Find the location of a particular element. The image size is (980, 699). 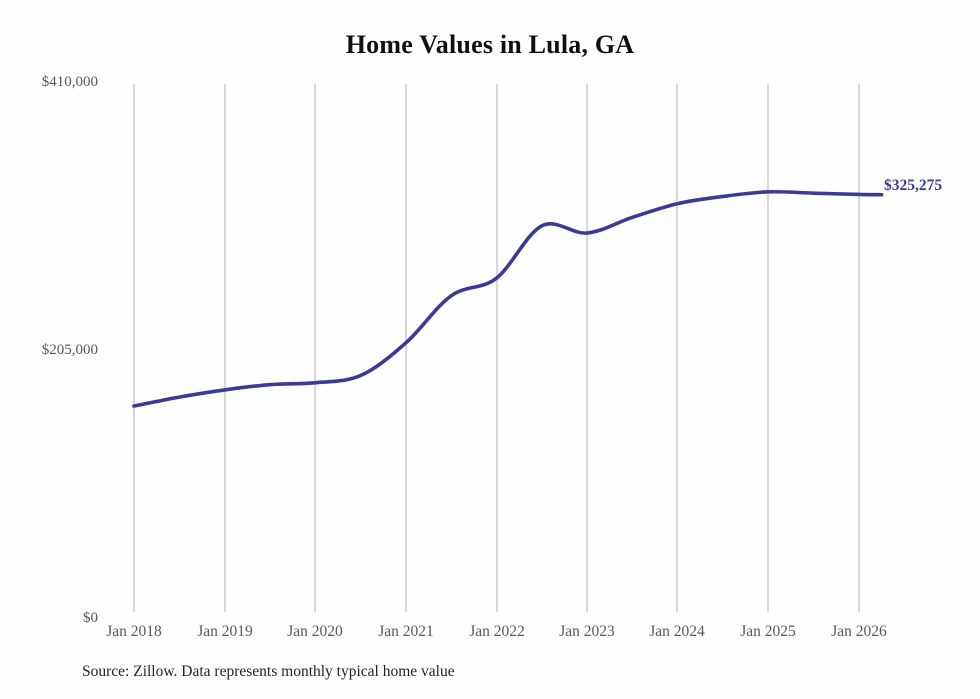

x-tick-label-2: Jan 2020 is located at coordinates (315, 631).